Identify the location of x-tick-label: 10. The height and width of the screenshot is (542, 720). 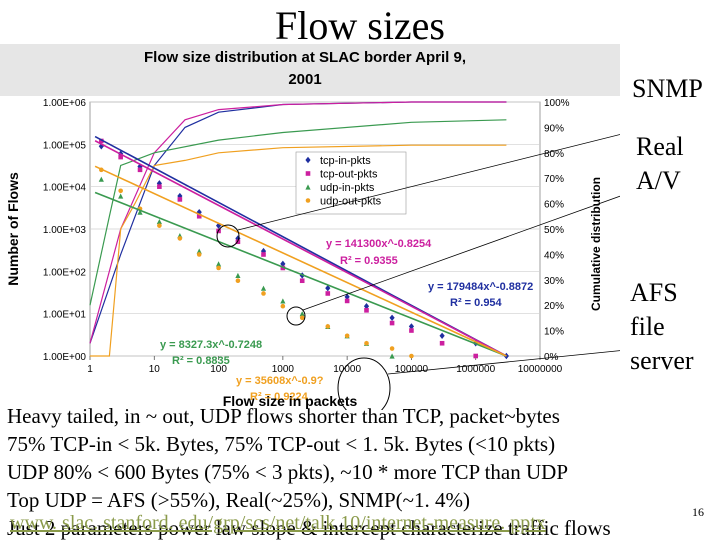
(155, 369).